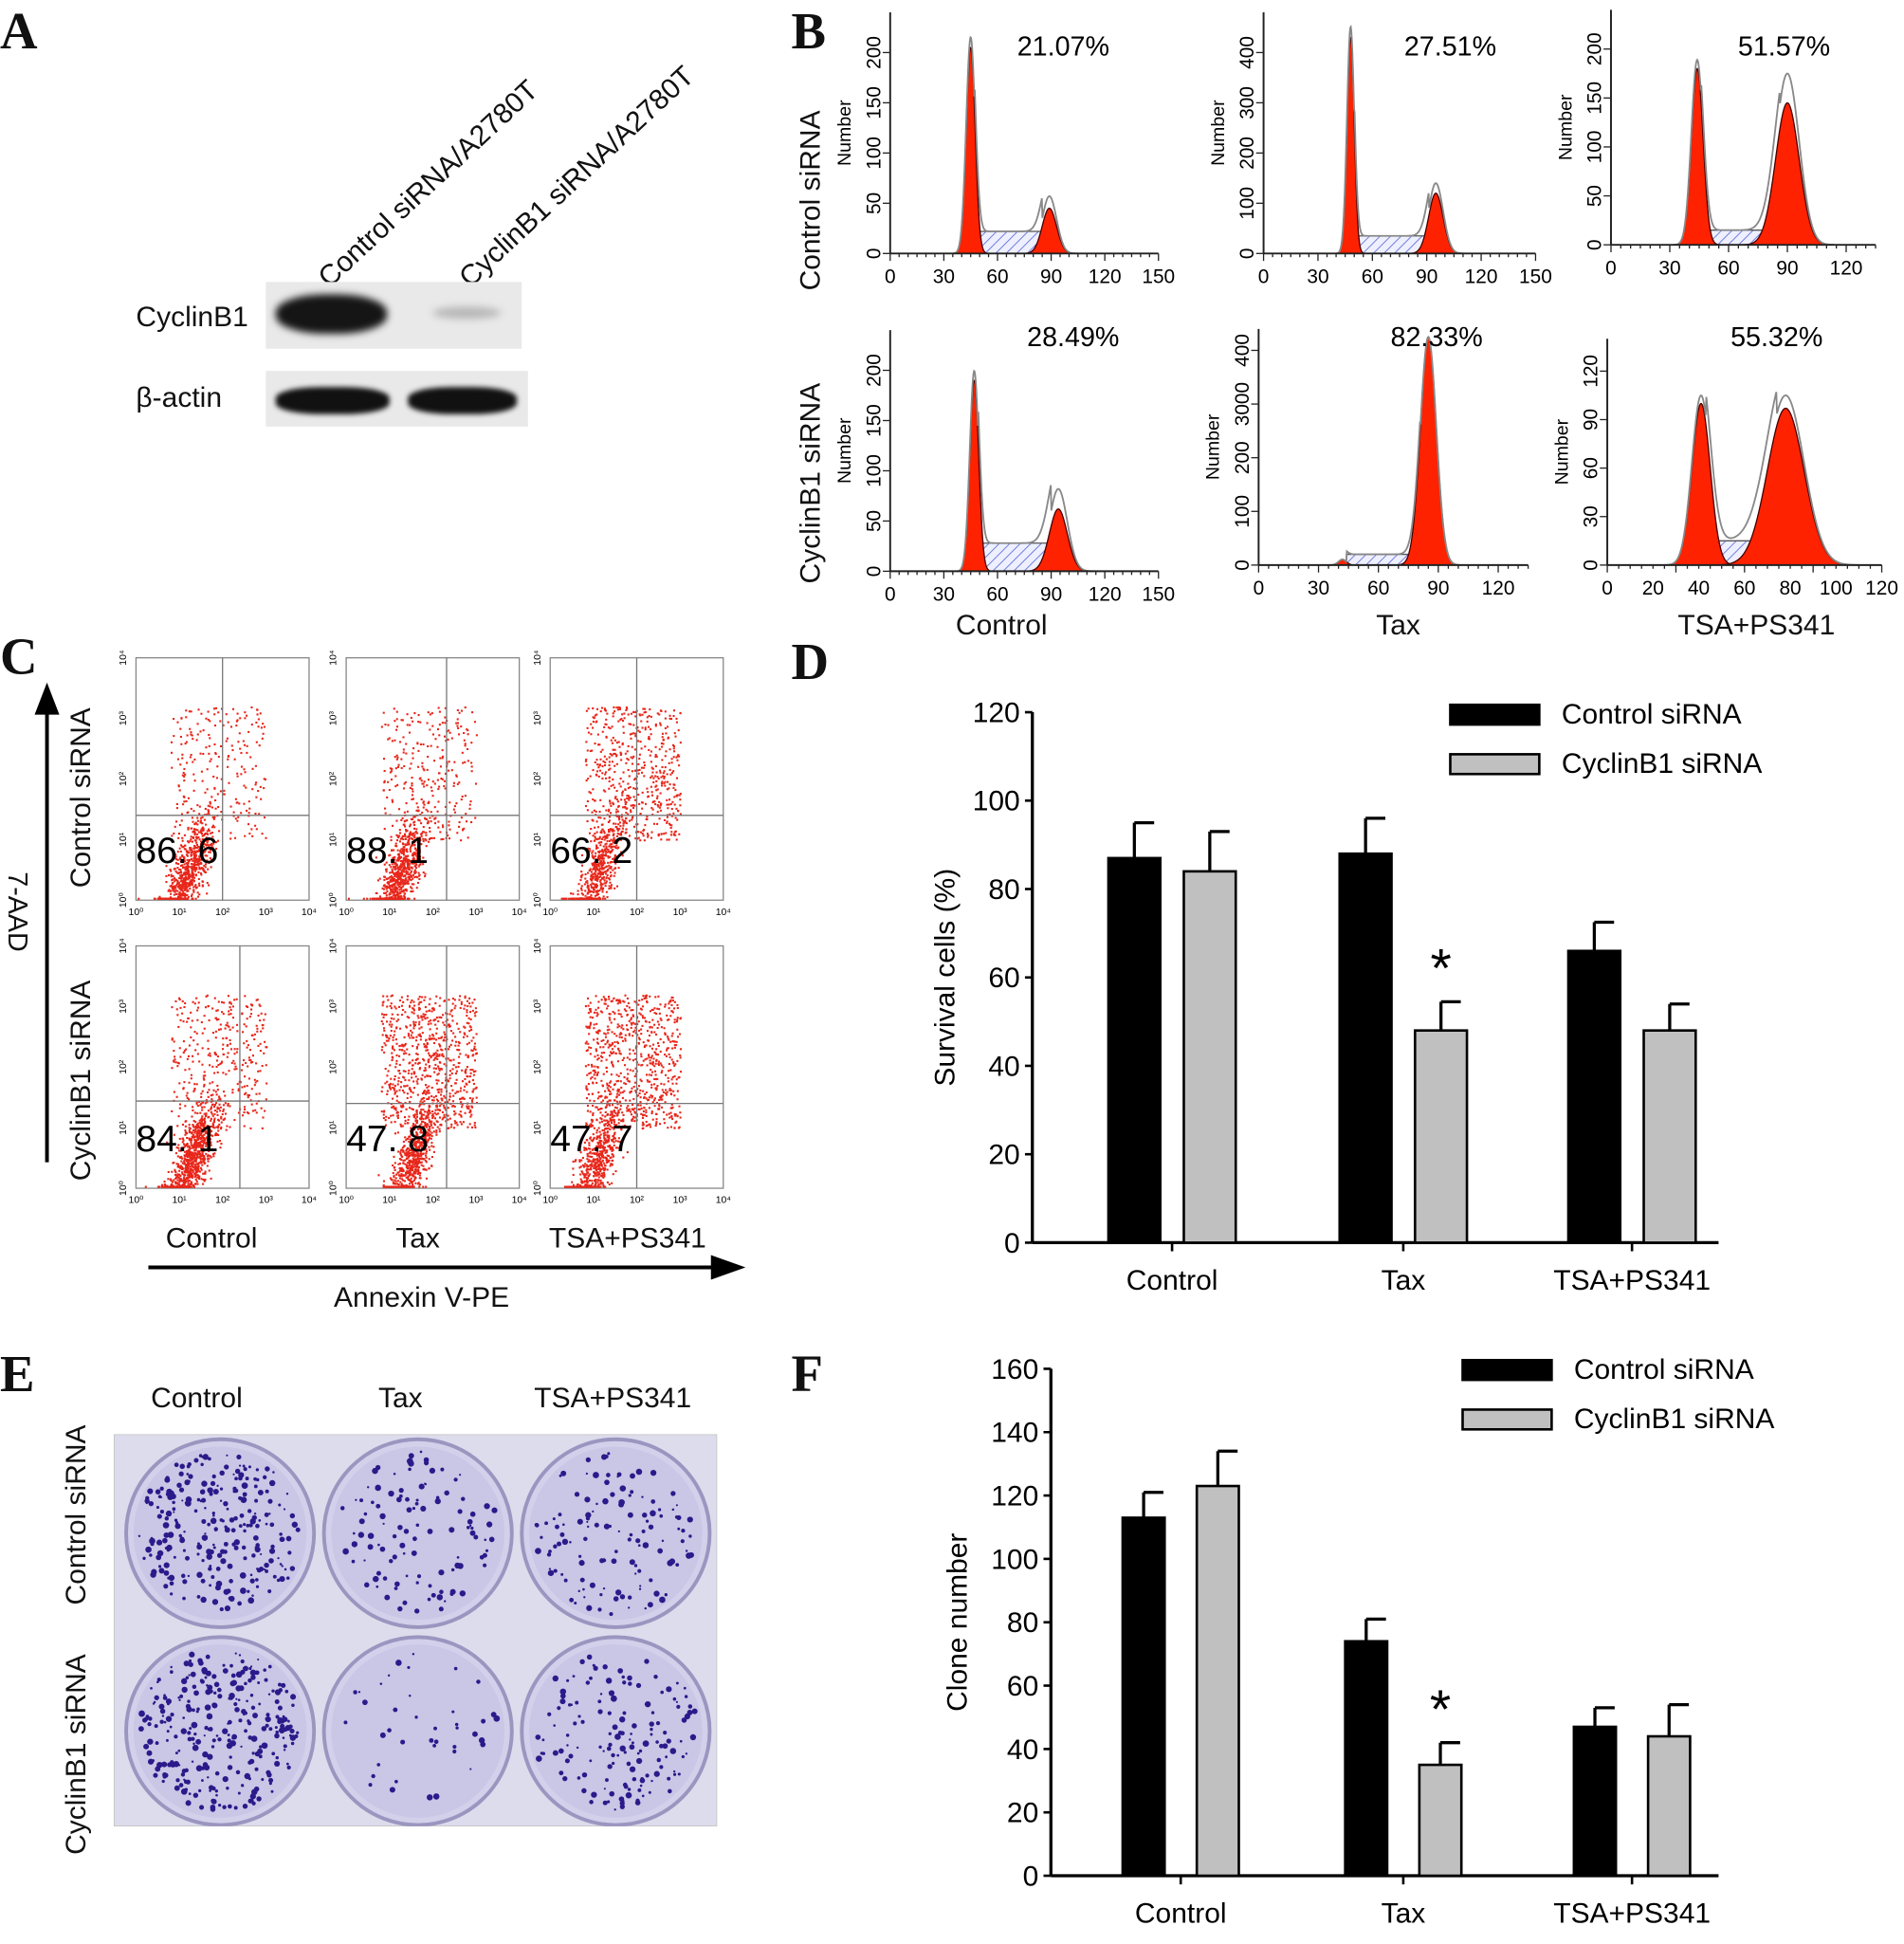 The width and height of the screenshot is (1904, 1944). What do you see at coordinates (723, 913) in the screenshot?
I see `x-tick-label: 10⁴` at bounding box center [723, 913].